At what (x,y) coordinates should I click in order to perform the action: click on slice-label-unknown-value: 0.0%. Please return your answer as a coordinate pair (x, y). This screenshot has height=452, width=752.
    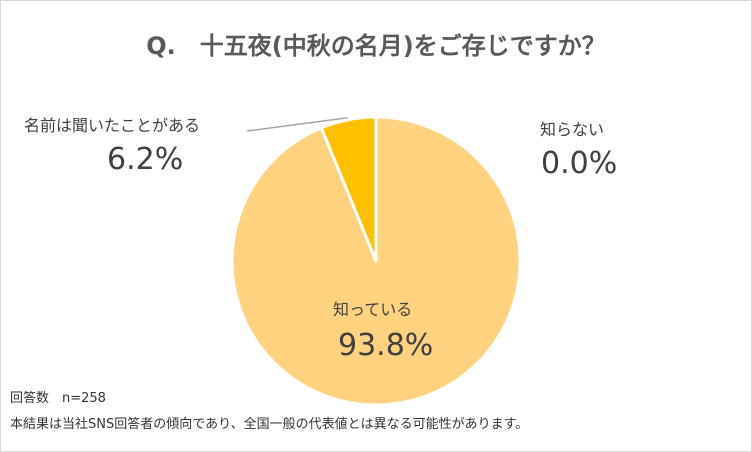
    Looking at the image, I should click on (579, 163).